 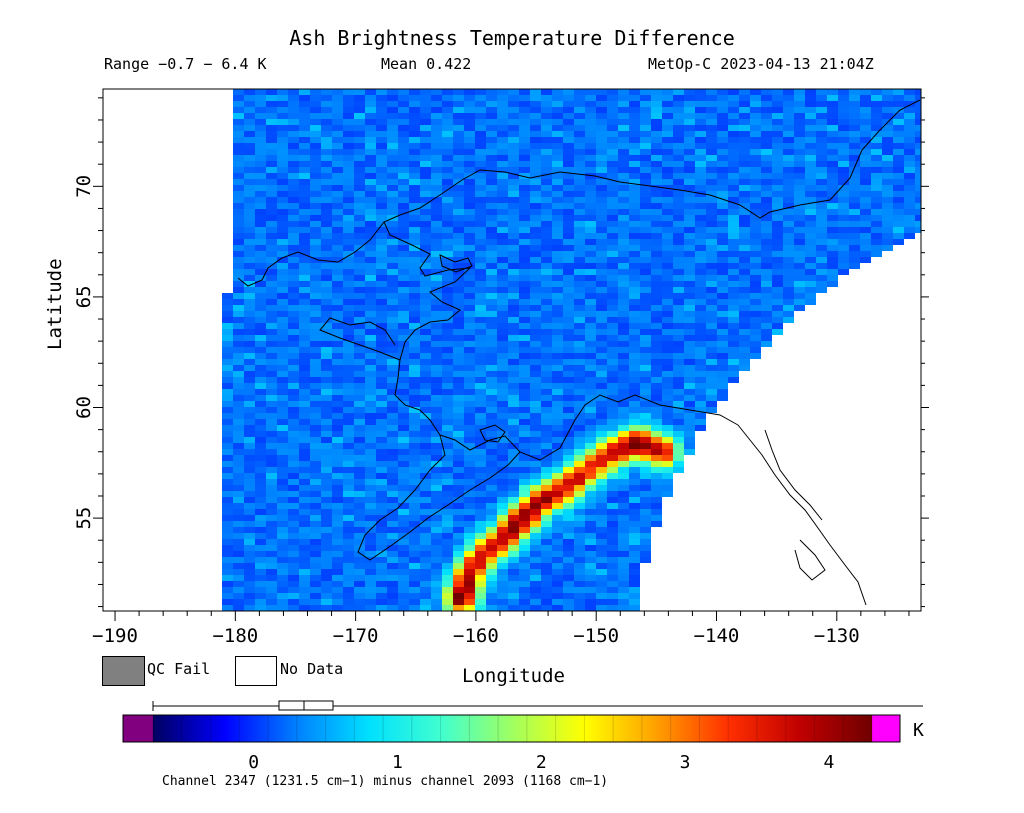 What do you see at coordinates (837, 636) in the screenshot?
I see `x-tick-label: −130` at bounding box center [837, 636].